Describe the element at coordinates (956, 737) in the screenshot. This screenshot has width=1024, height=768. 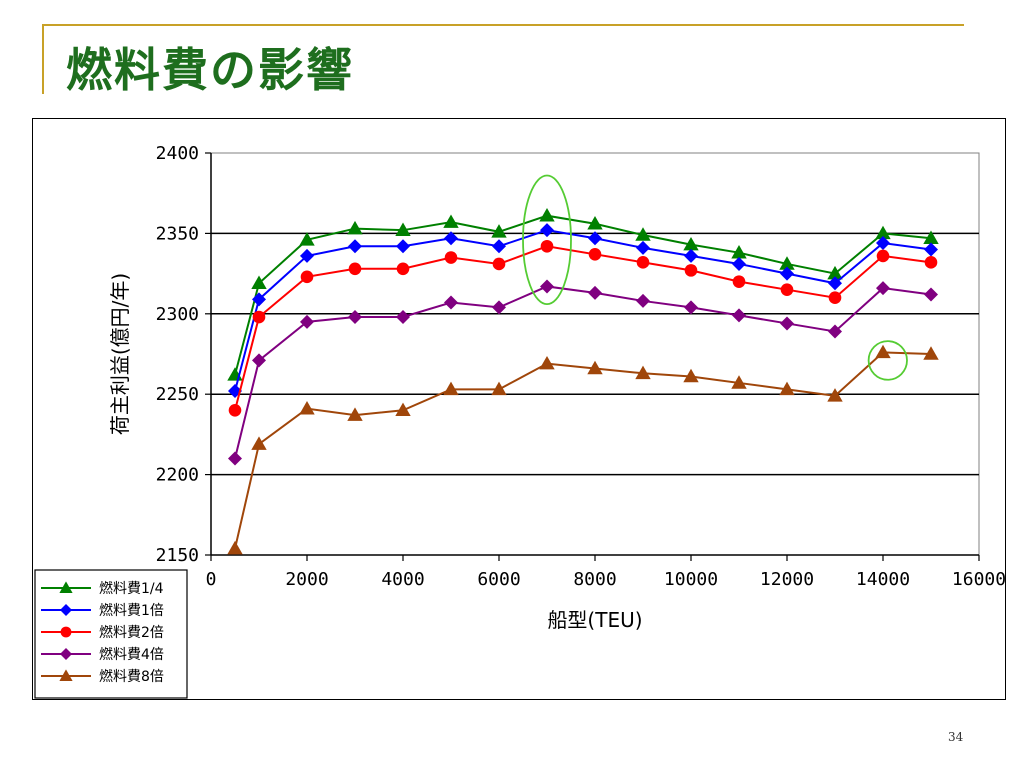
I see `page-number: 34` at that location.